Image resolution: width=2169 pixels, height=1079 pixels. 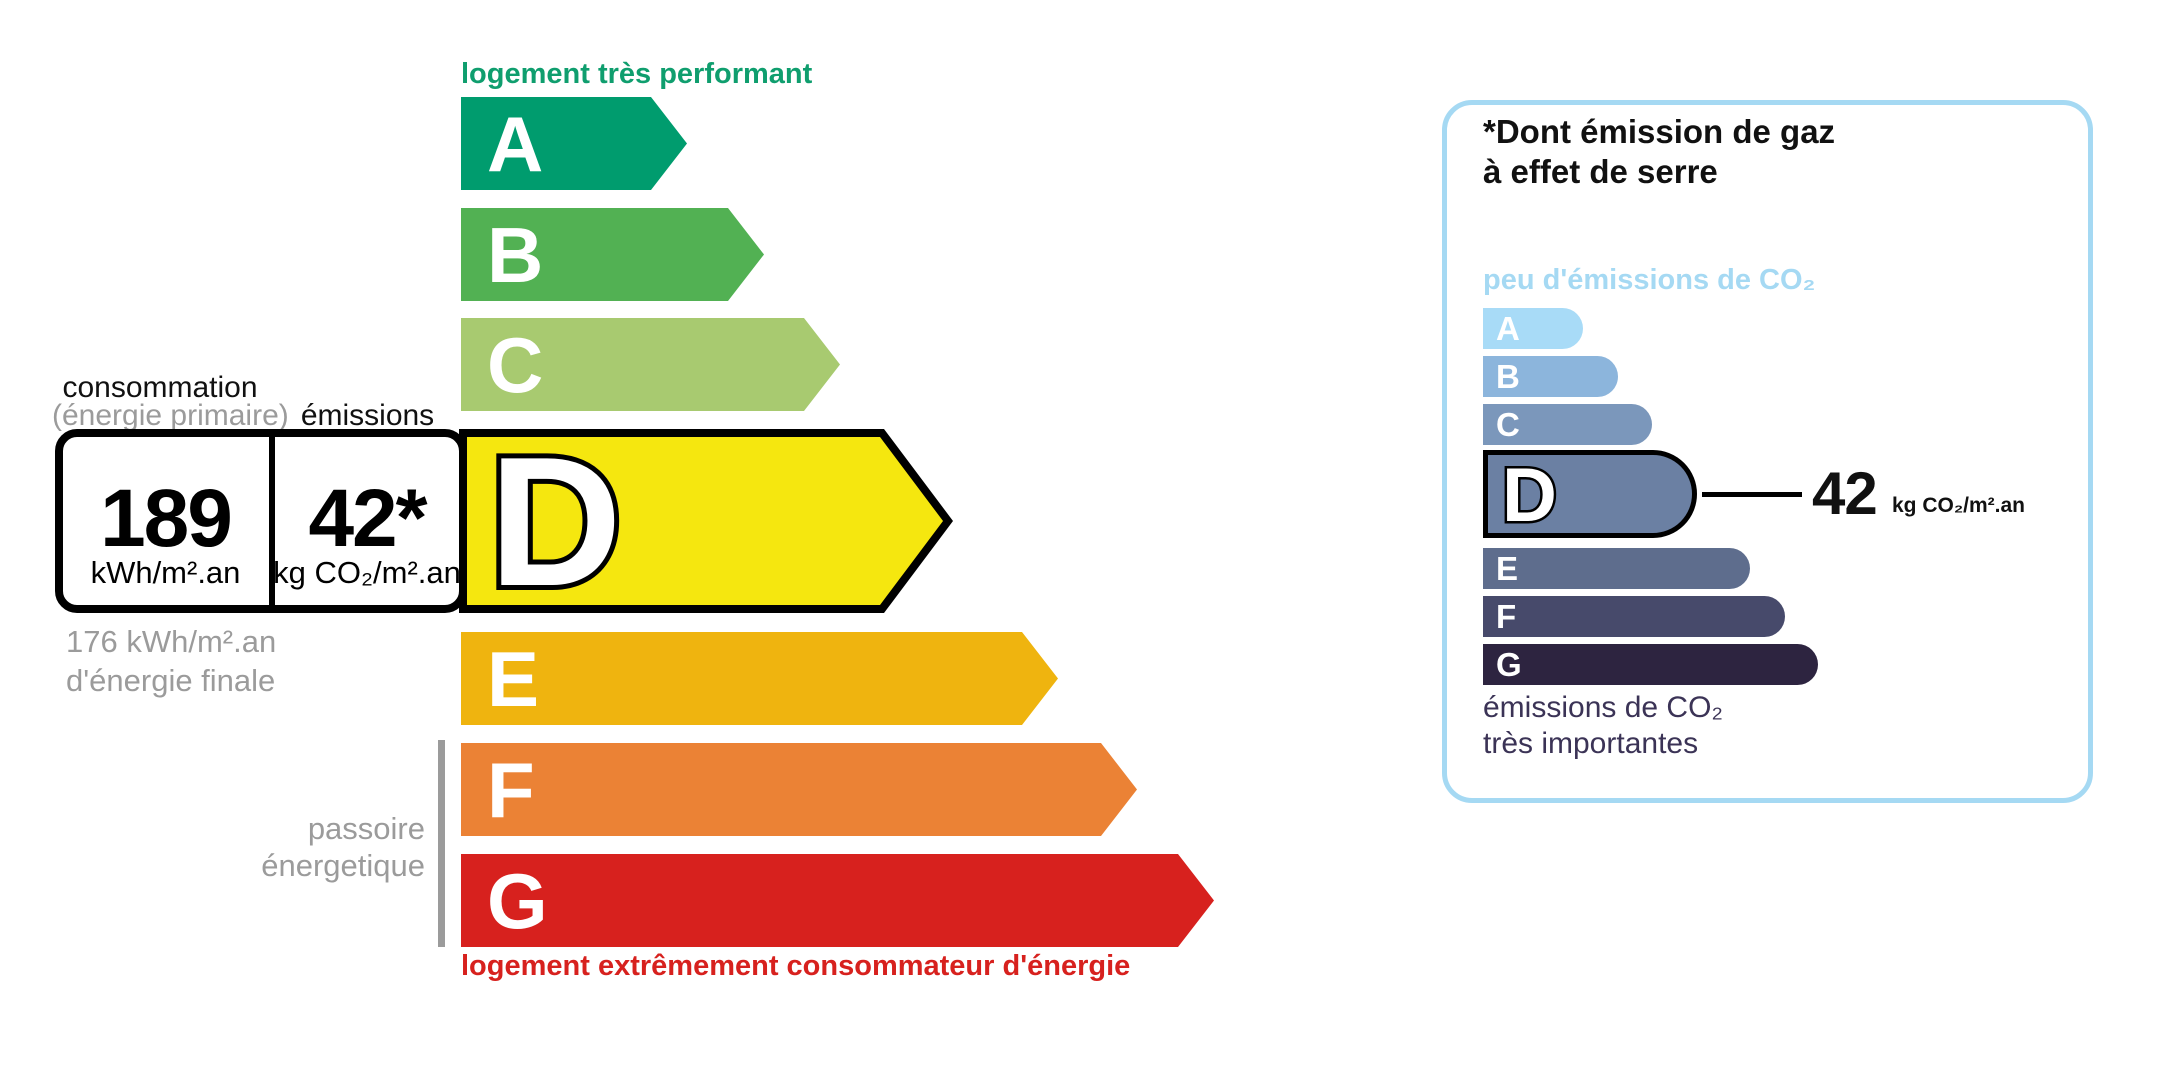 I want to click on co2-class-d-pill: D, so click(x=1590, y=495).